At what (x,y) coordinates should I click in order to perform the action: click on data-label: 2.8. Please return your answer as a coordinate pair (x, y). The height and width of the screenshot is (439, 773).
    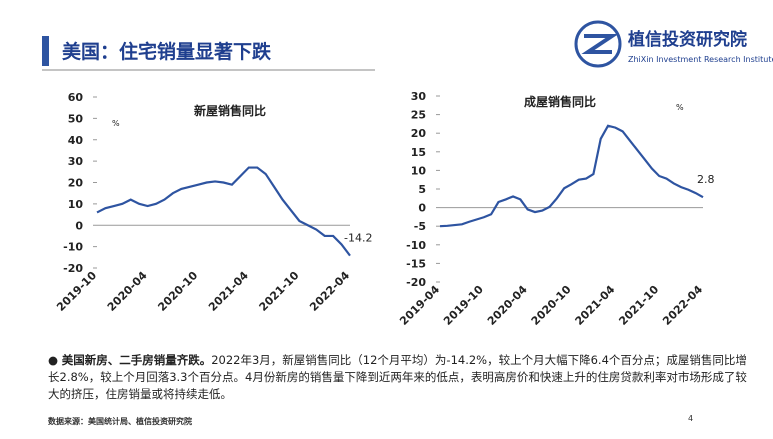
    Looking at the image, I should click on (706, 179).